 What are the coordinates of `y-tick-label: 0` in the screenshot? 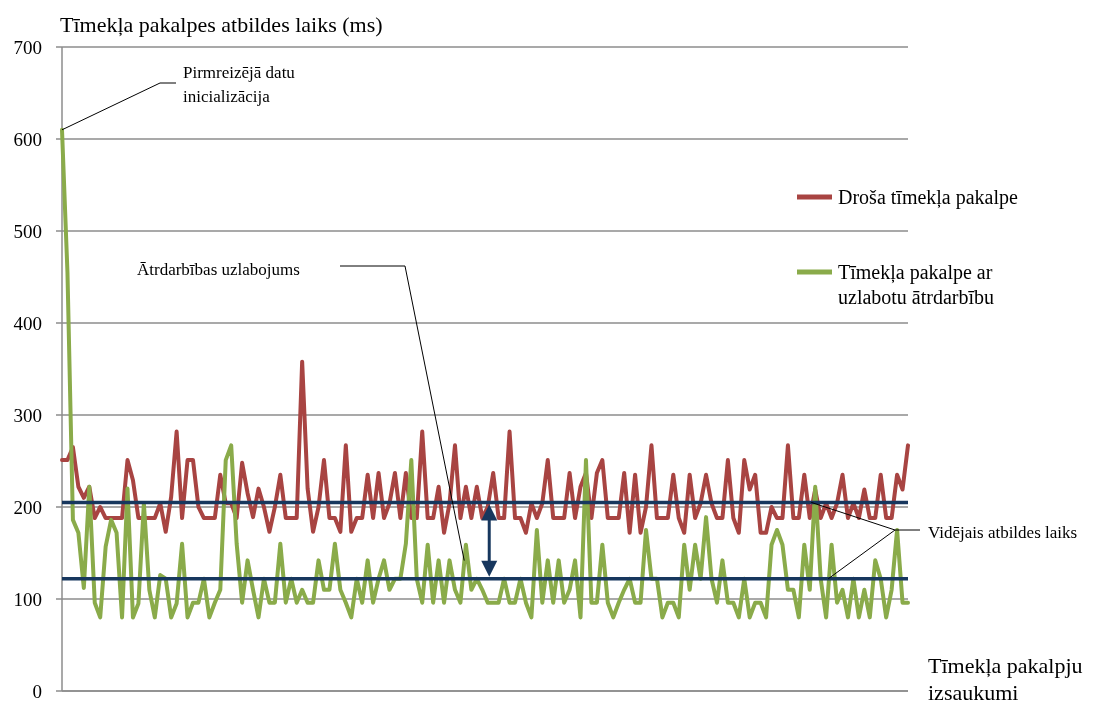 It's located at (37, 691).